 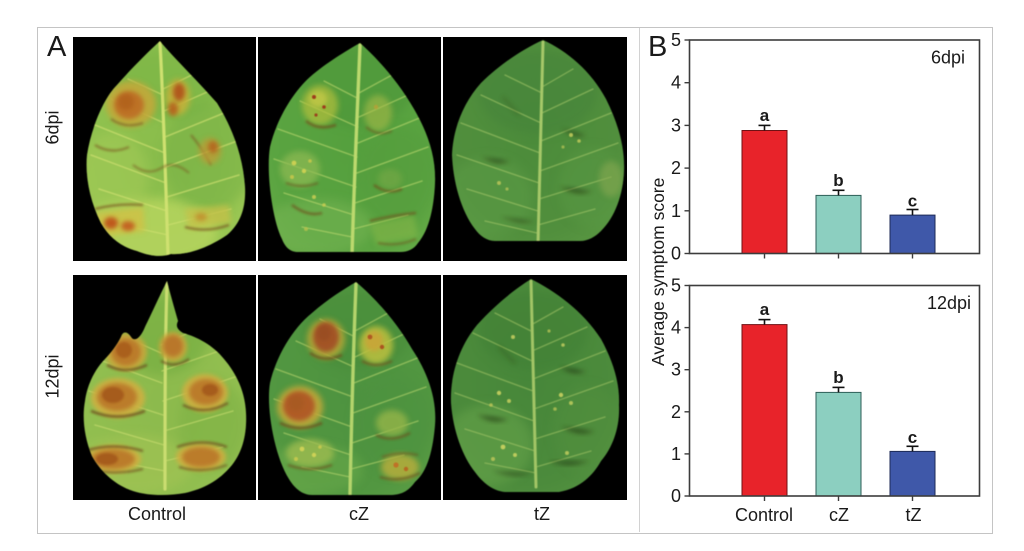 What do you see at coordinates (914, 515) in the screenshot?
I see `svg-text: tZ` at bounding box center [914, 515].